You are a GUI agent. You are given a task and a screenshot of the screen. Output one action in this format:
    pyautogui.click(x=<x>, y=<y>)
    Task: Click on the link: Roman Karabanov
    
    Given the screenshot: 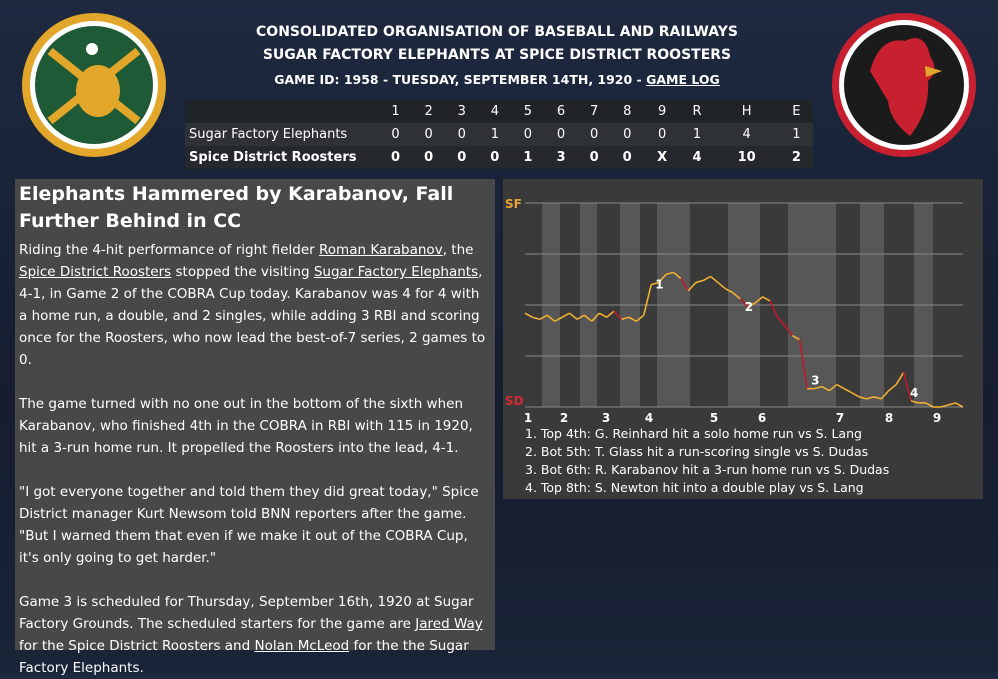 What is the action you would take?
    pyautogui.click(x=381, y=250)
    